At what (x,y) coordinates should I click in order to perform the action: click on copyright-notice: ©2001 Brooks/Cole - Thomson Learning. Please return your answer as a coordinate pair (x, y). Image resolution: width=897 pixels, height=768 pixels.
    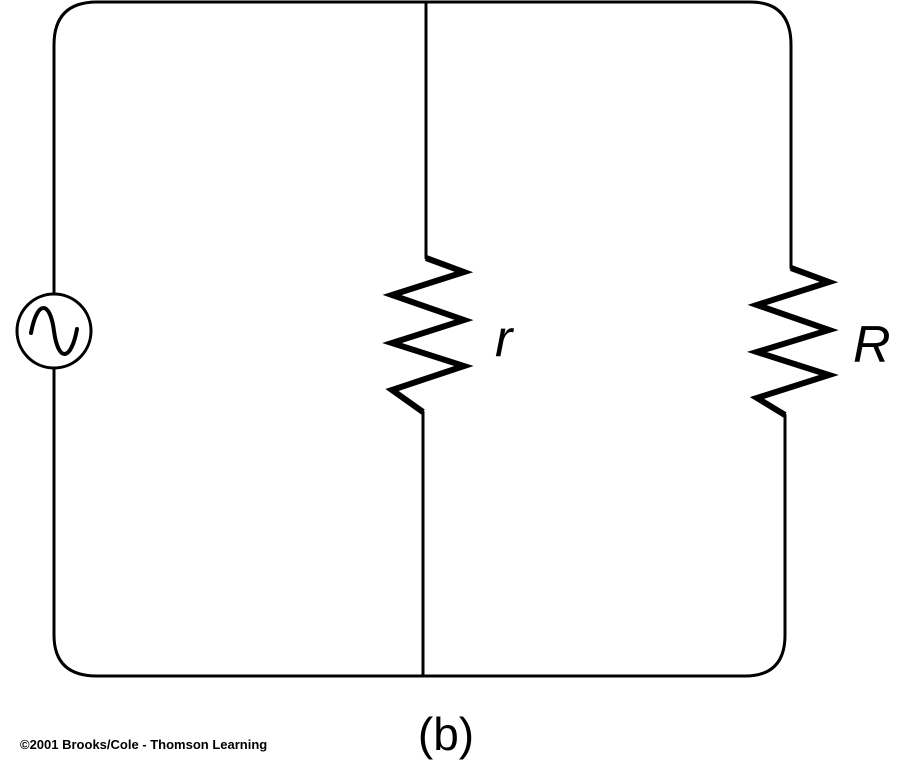
    Looking at the image, I should click on (144, 744).